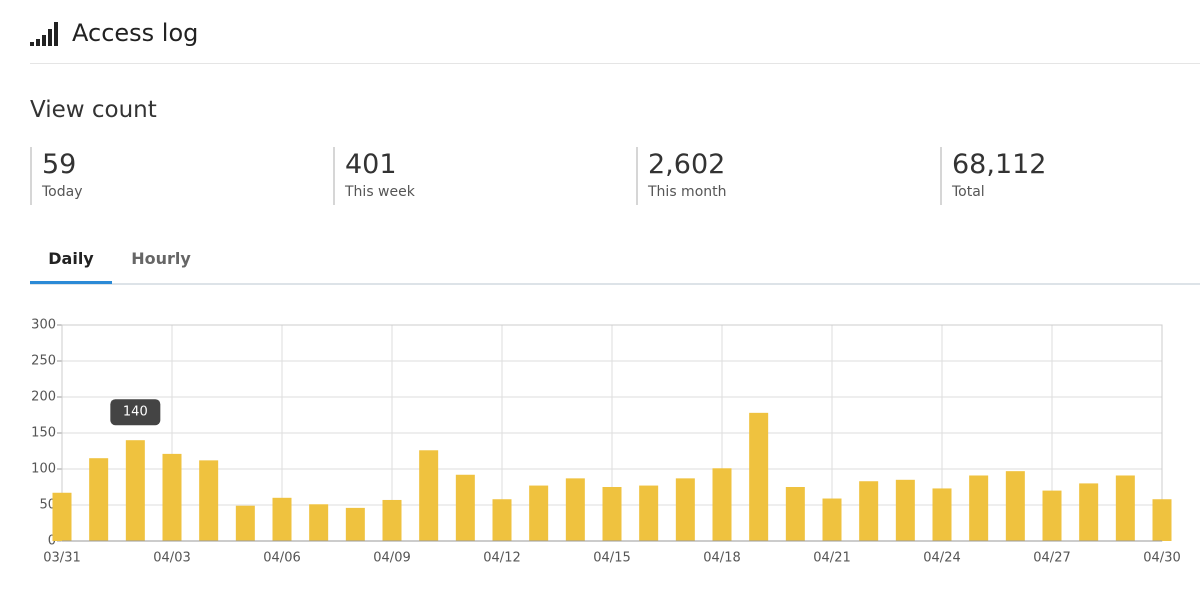 The height and width of the screenshot is (591, 1200). What do you see at coordinates (43, 325) in the screenshot?
I see `y-tick-label: 300` at bounding box center [43, 325].